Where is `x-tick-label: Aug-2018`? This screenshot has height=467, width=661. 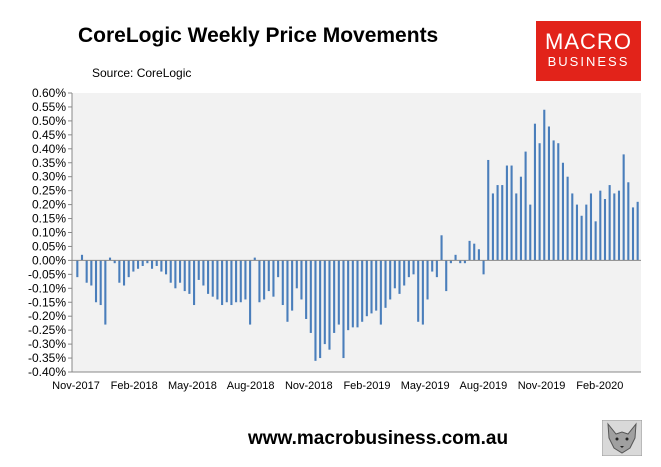
x-tick-label: Aug-2018 is located at coordinates (251, 386).